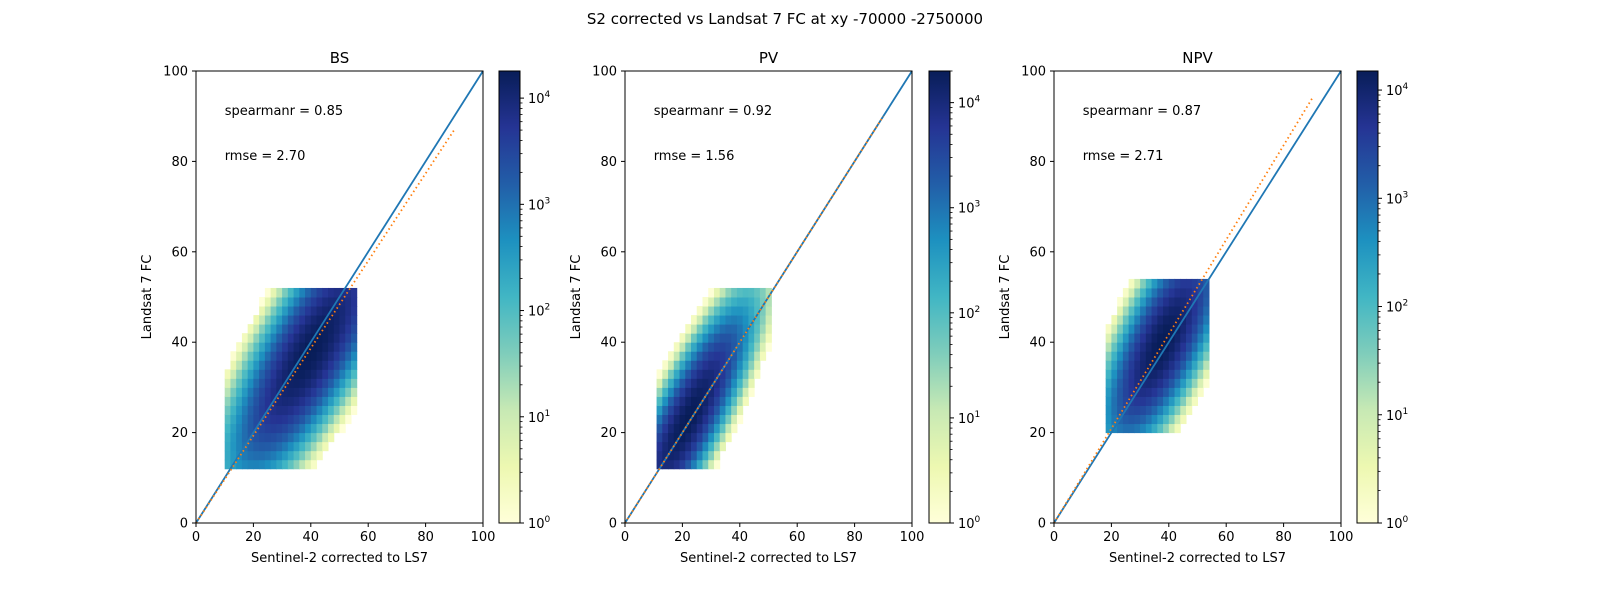 The height and width of the screenshot is (600, 1600). Describe the element at coordinates (768, 558) in the screenshot. I see `x-axis-label: Sentinel-2 corrected to LS7` at that location.